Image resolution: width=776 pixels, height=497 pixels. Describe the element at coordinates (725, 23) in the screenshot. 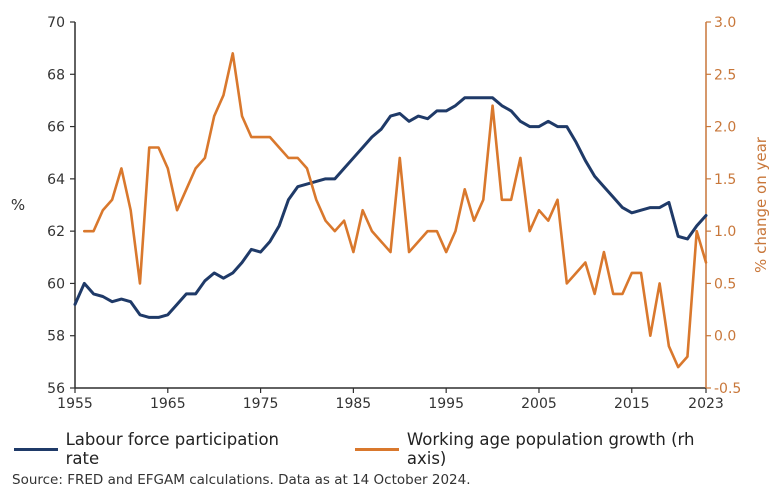

I see `right-tick-label: 3.0` at that location.